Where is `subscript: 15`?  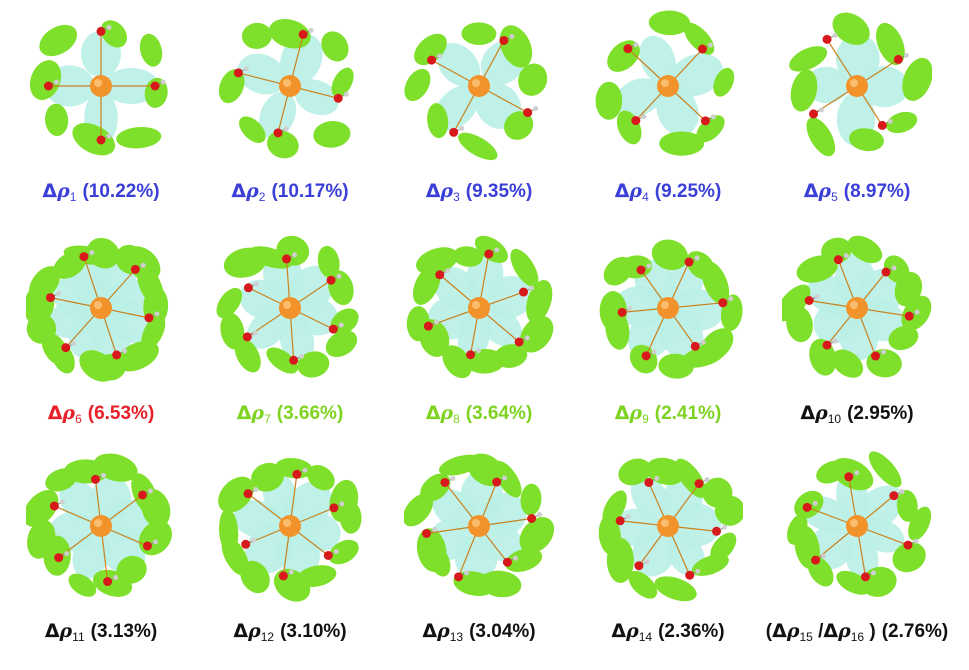 subscript: 15 is located at coordinates (806, 637).